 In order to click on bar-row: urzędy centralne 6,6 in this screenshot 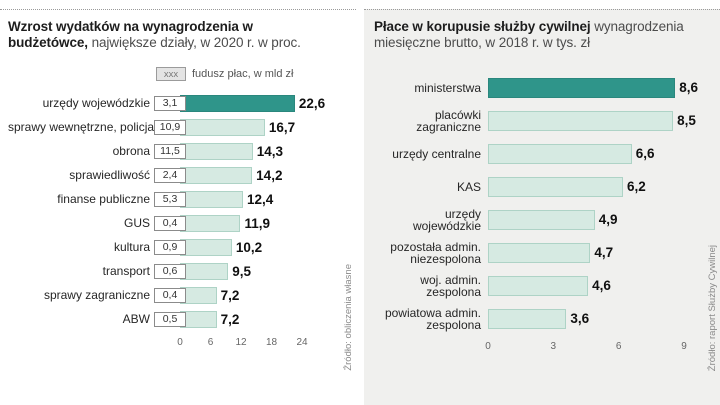, I will do `click(545, 153)`.